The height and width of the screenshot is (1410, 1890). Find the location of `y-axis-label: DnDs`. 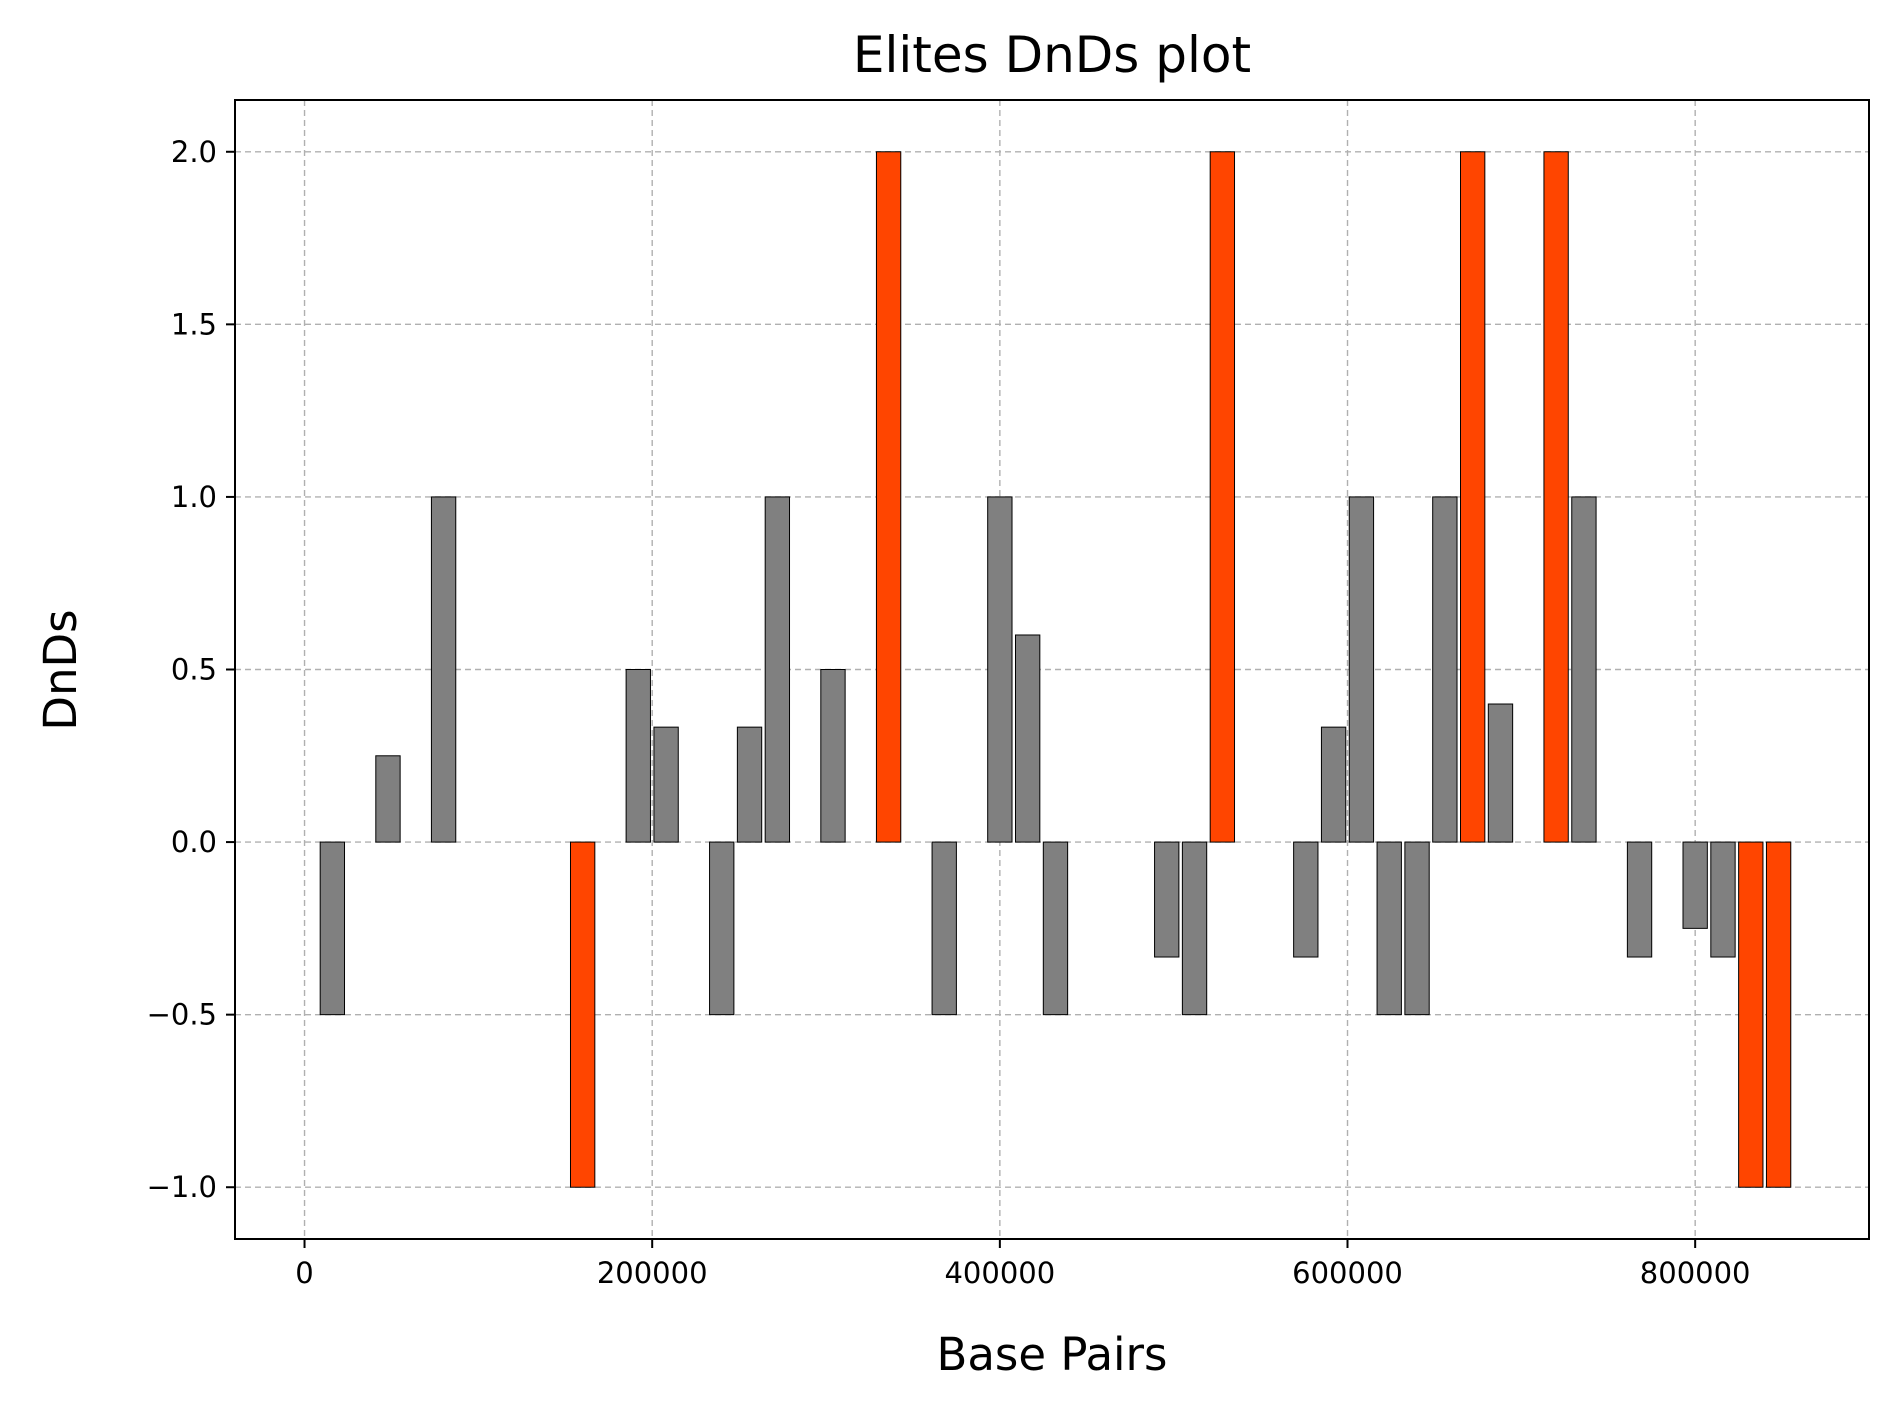

y-axis-label: DnDs is located at coordinates (60, 669).